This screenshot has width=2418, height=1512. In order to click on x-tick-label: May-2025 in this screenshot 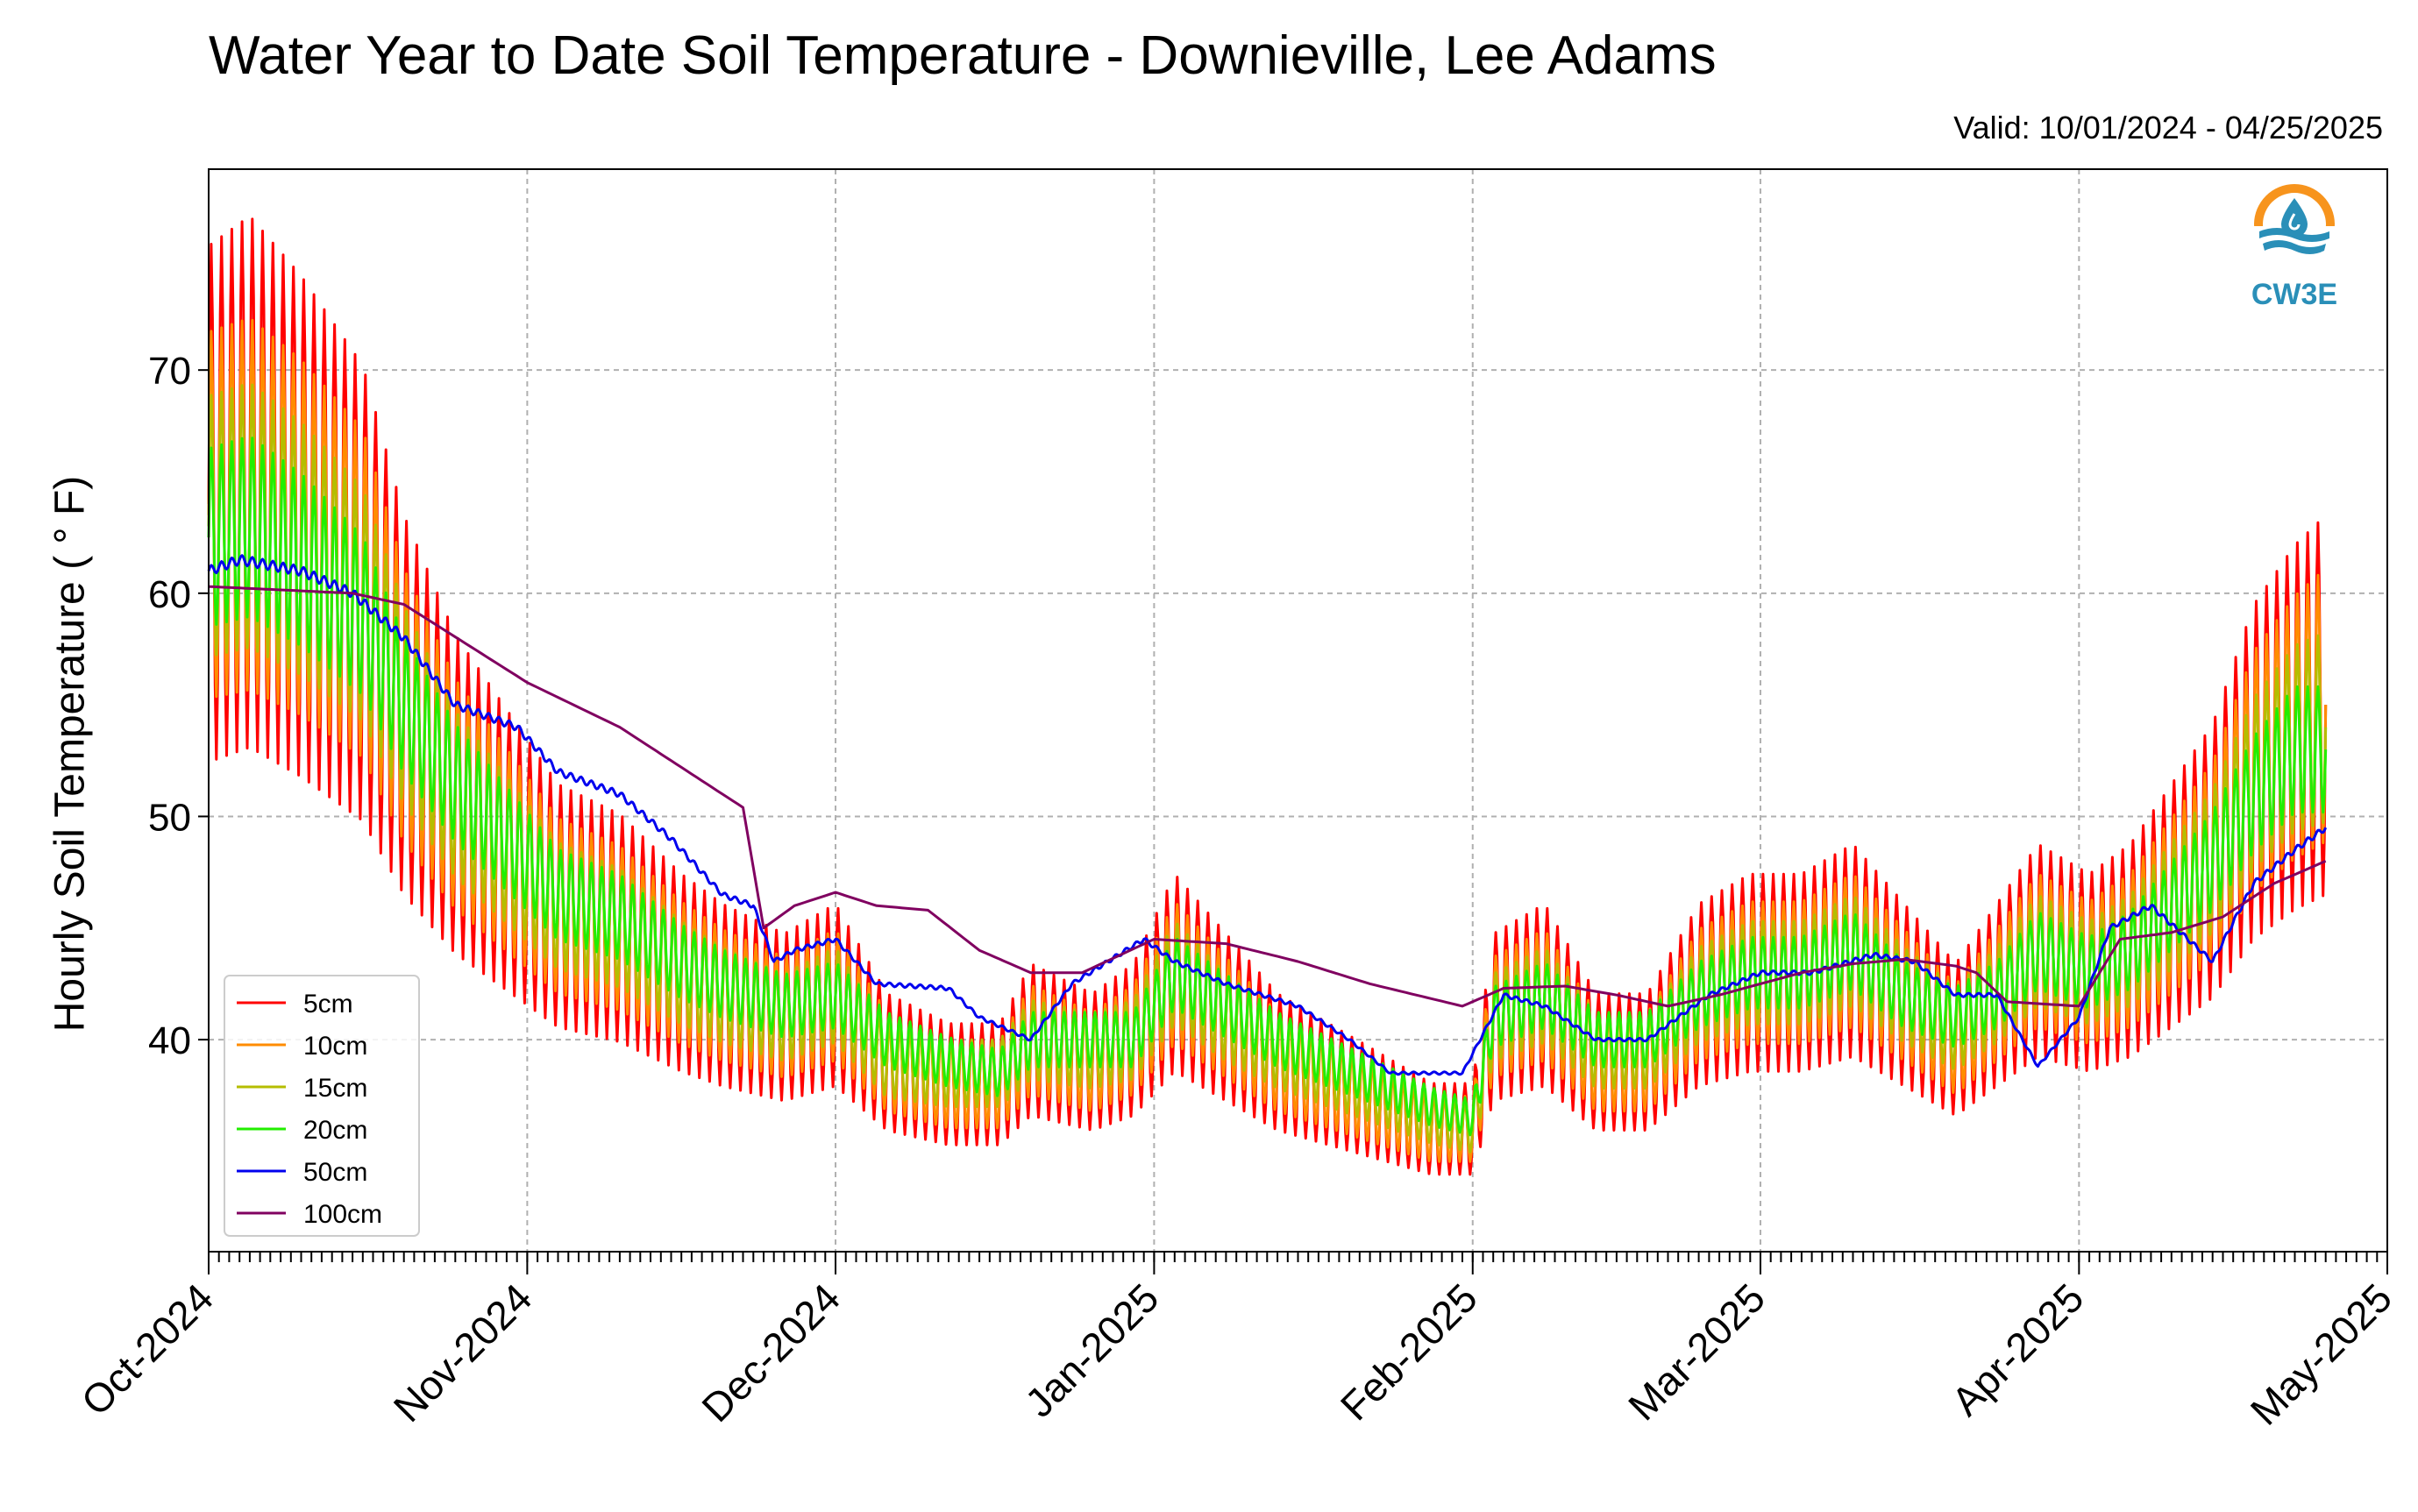, I will do `click(2321, 1353)`.